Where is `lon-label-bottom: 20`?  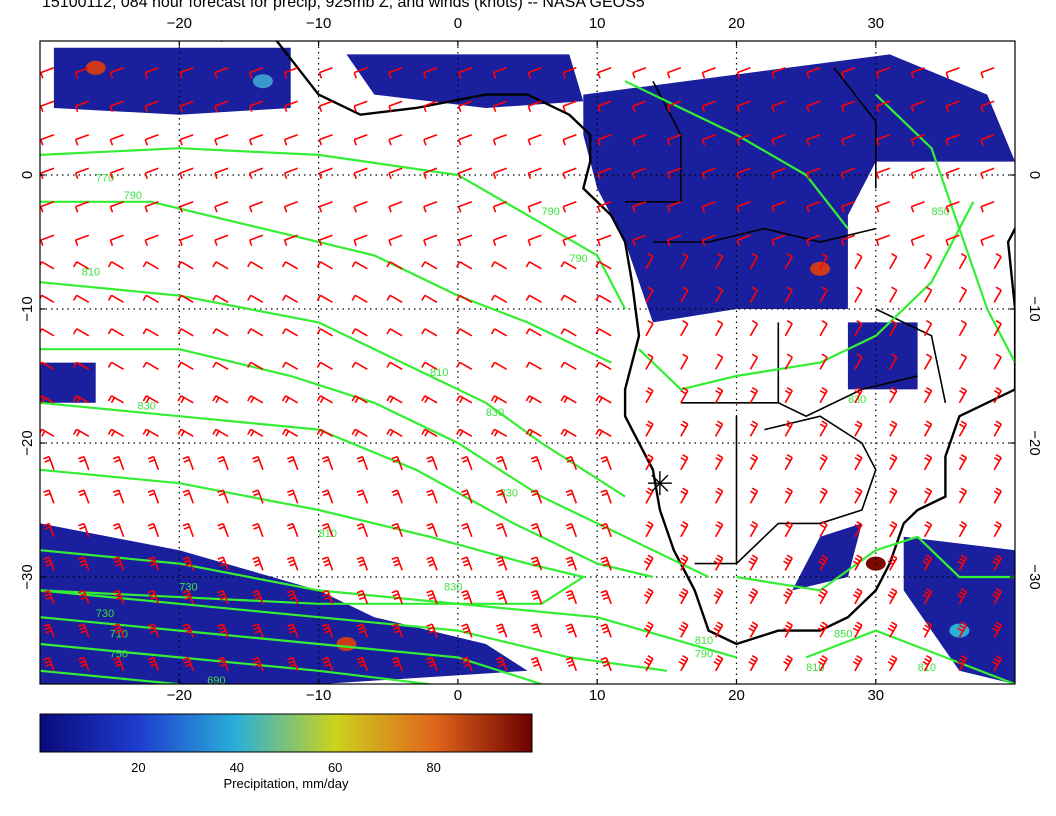 lon-label-bottom: 20 is located at coordinates (736, 693).